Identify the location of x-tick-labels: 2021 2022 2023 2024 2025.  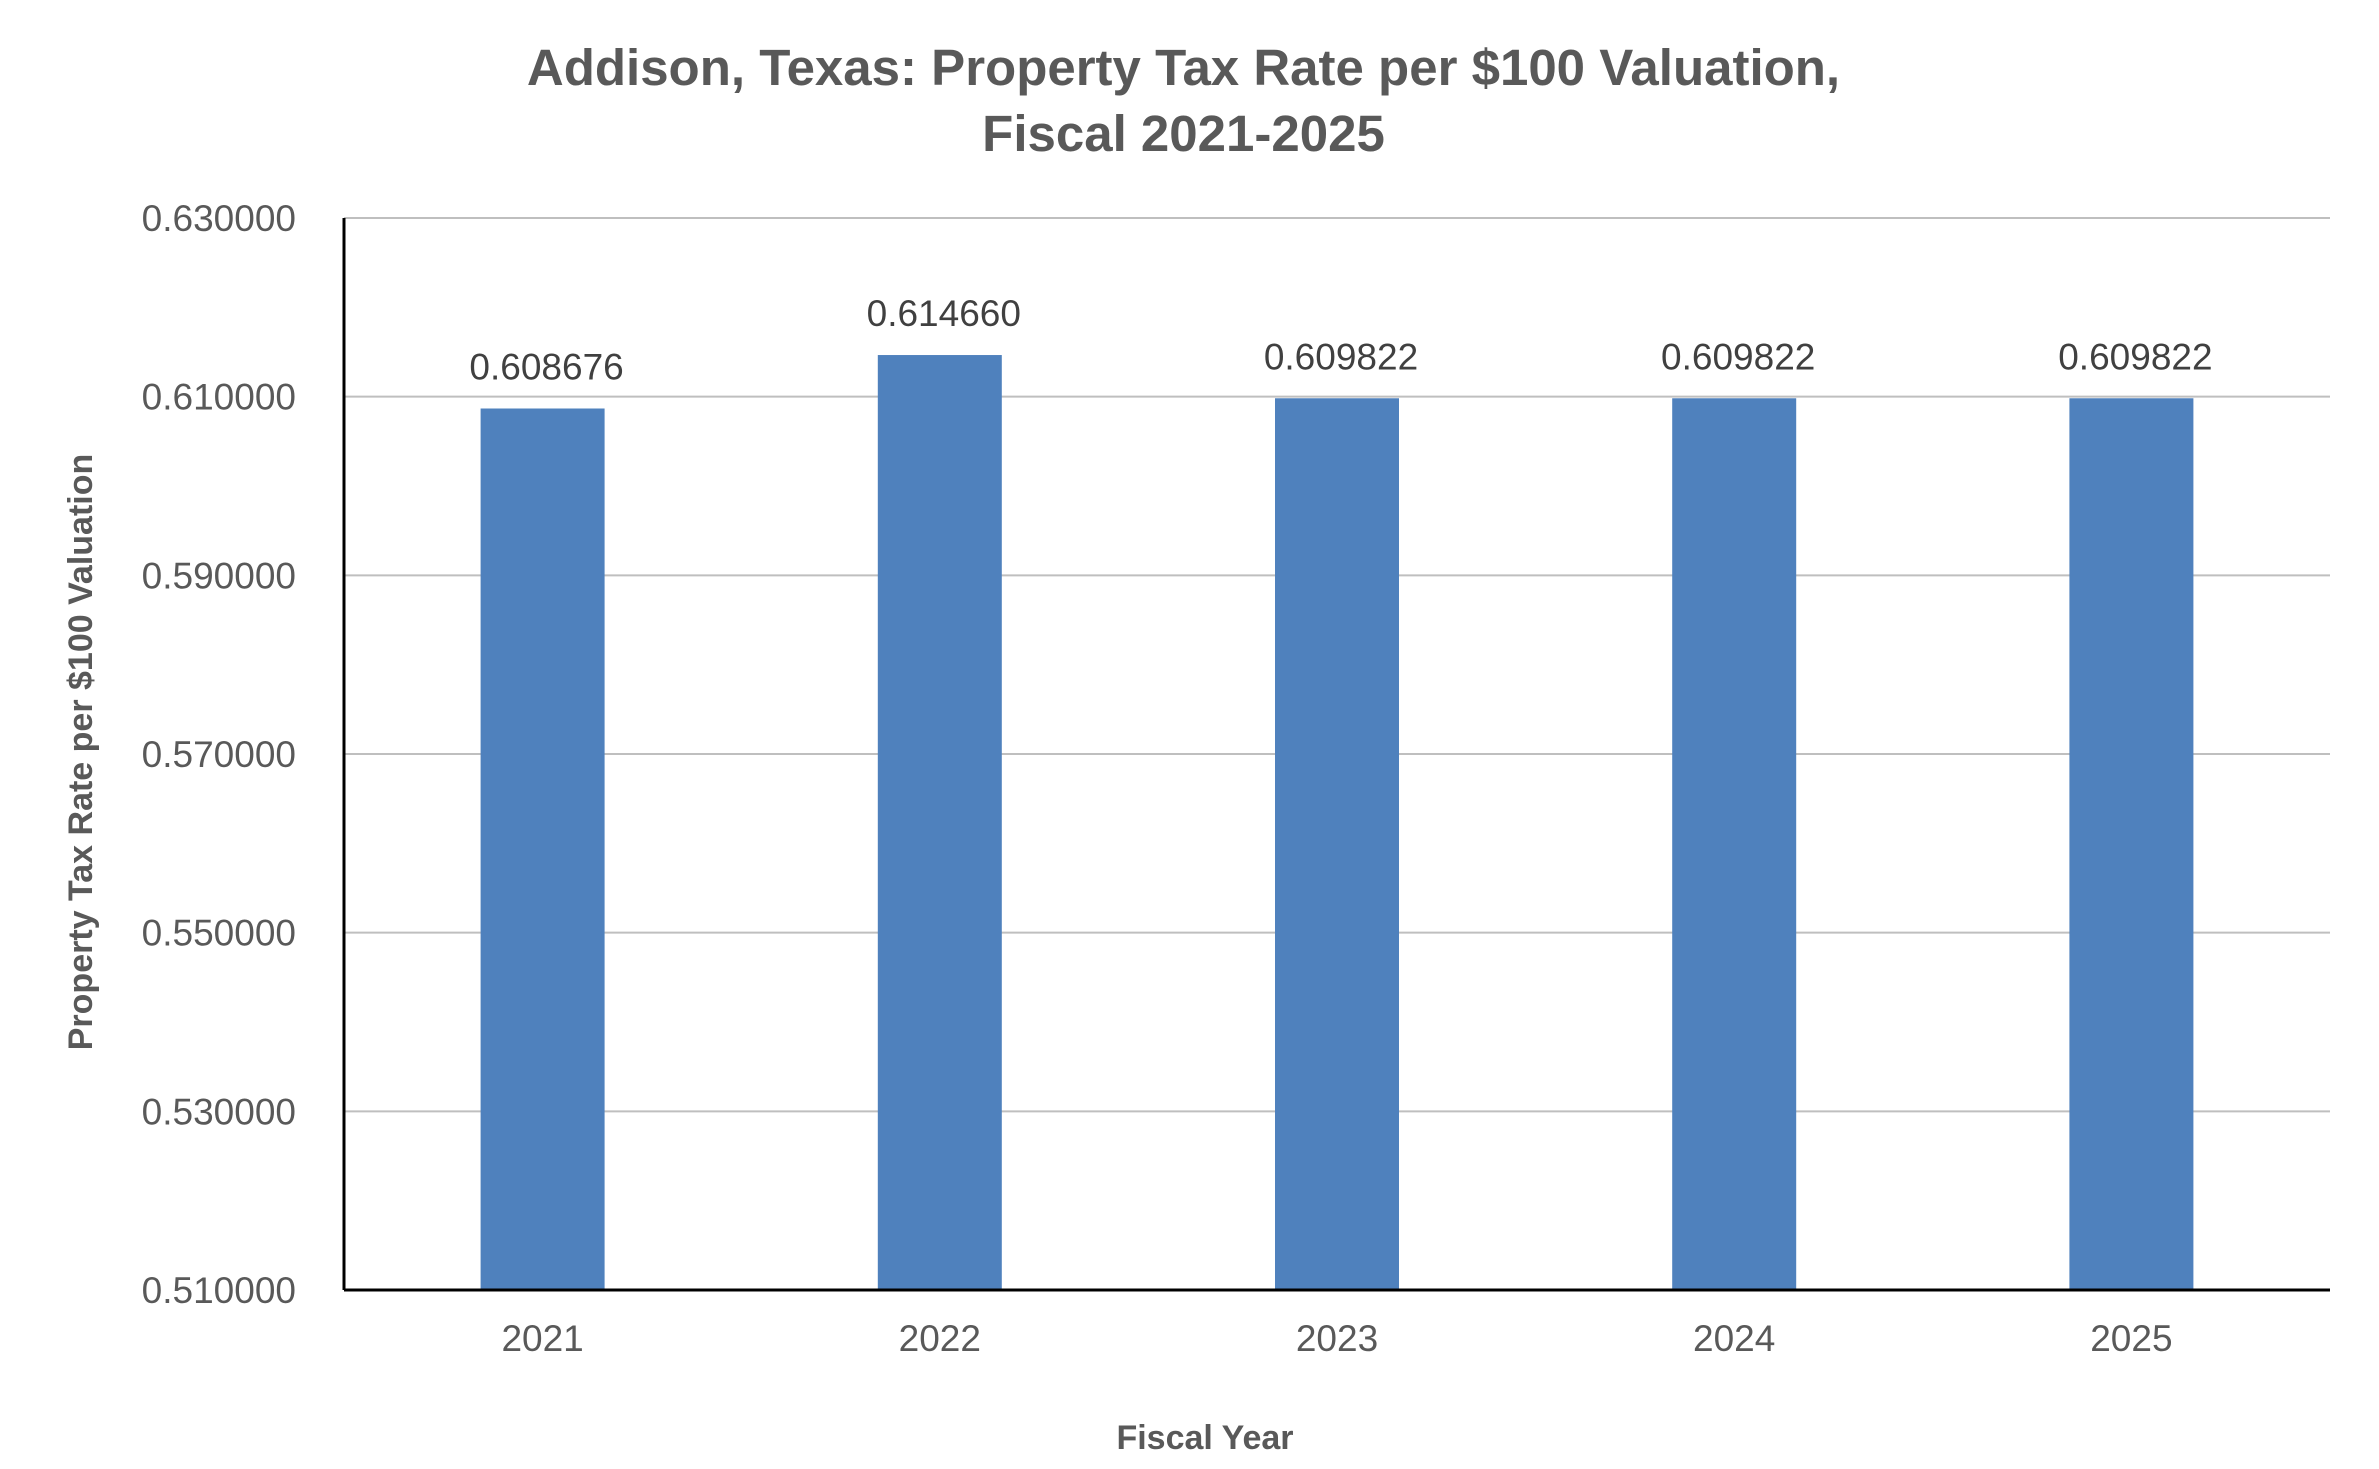
(1336, 1338).